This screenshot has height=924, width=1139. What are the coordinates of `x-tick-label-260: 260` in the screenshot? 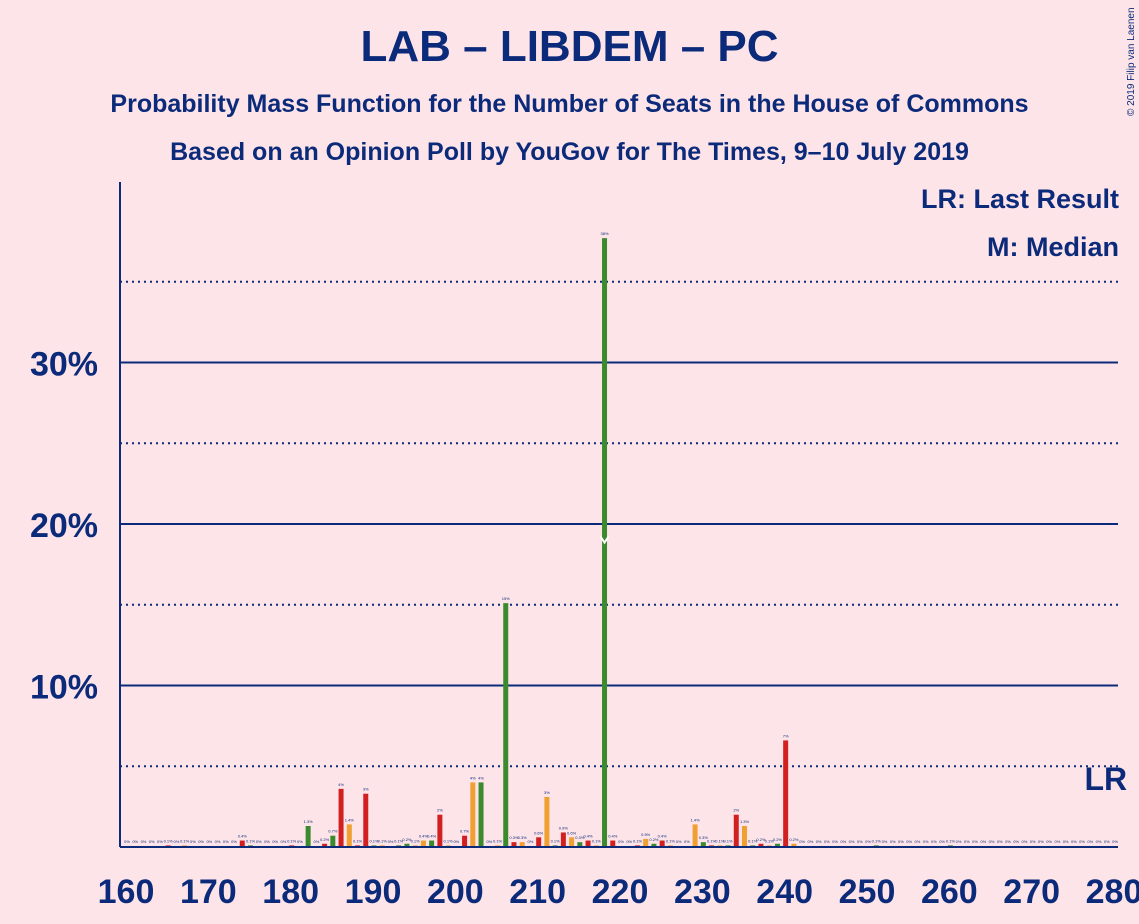 It's located at (949, 892).